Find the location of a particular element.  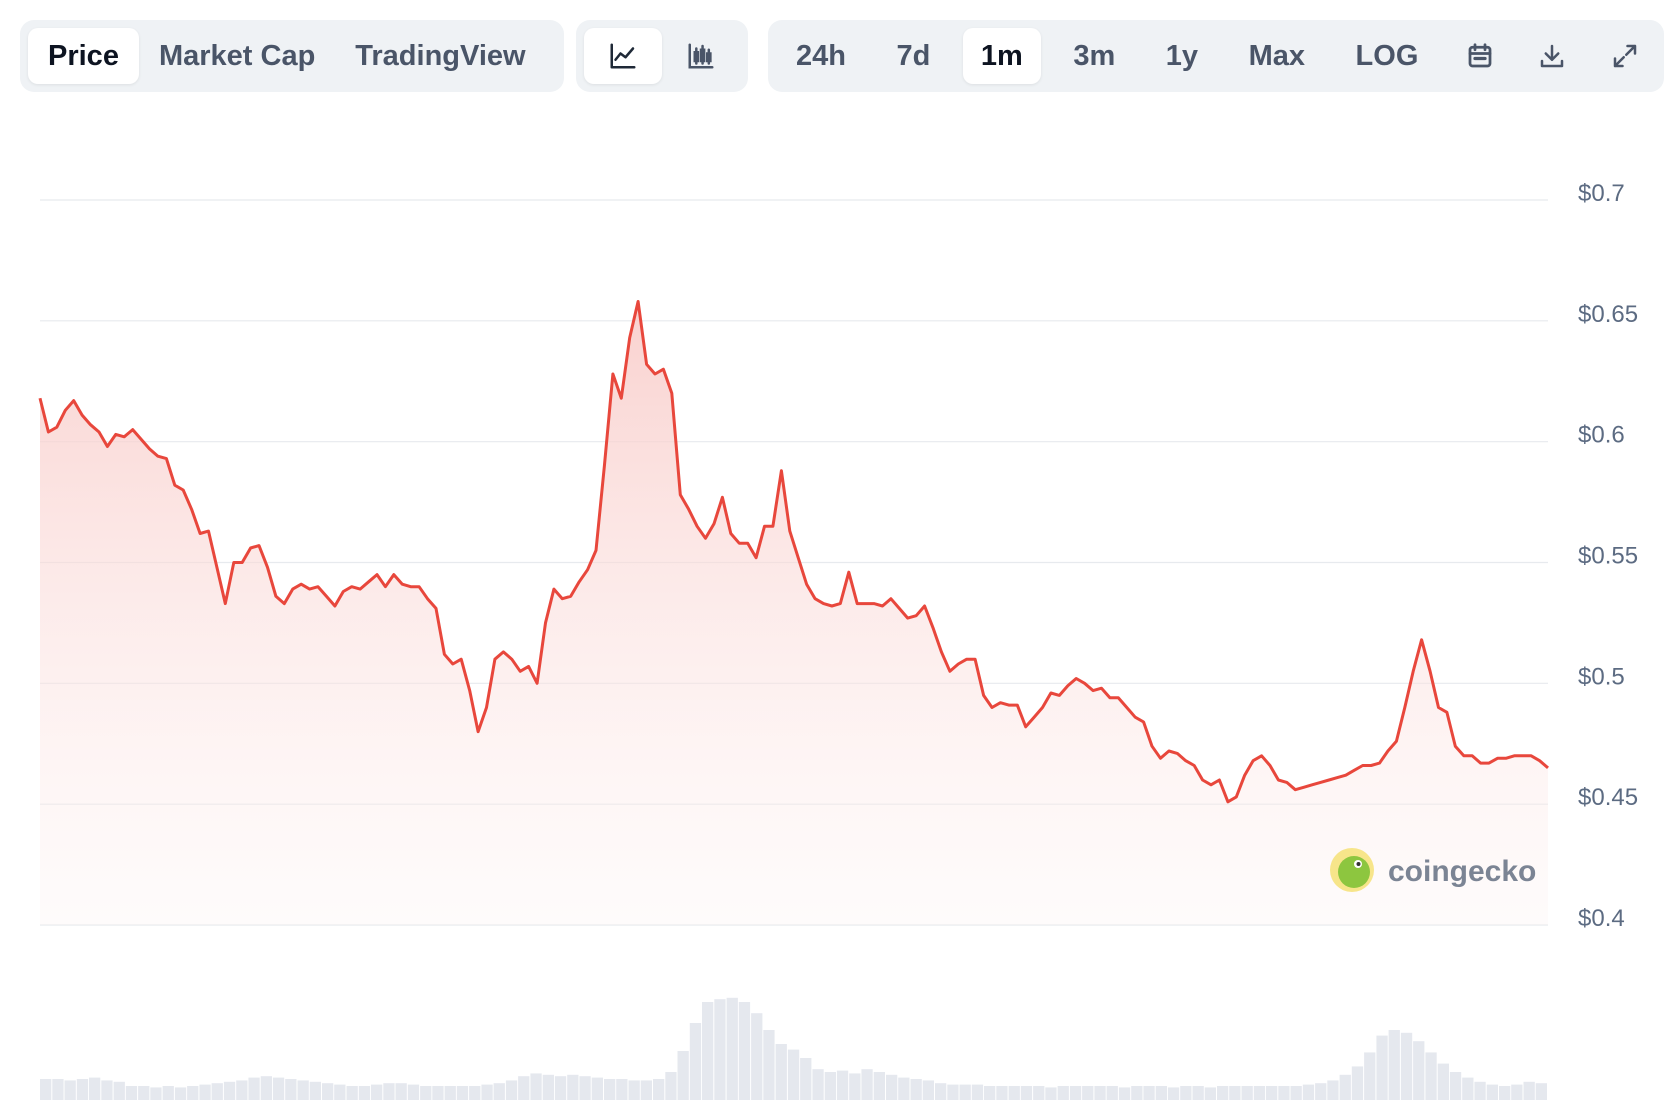

range-1m: 1m is located at coordinates (1001, 56).